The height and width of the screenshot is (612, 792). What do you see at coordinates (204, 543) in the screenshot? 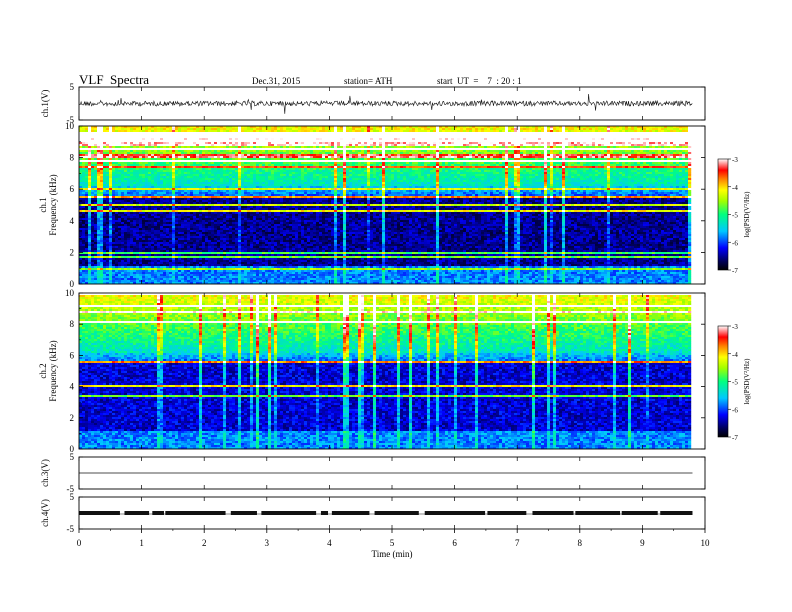
I see `x-tick-label: 2` at bounding box center [204, 543].